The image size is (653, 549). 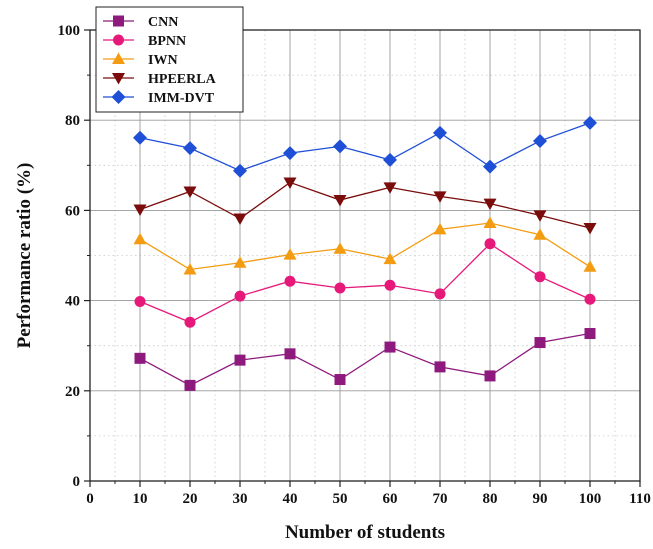 What do you see at coordinates (163, 60) in the screenshot?
I see `legend-label: IWN` at bounding box center [163, 60].